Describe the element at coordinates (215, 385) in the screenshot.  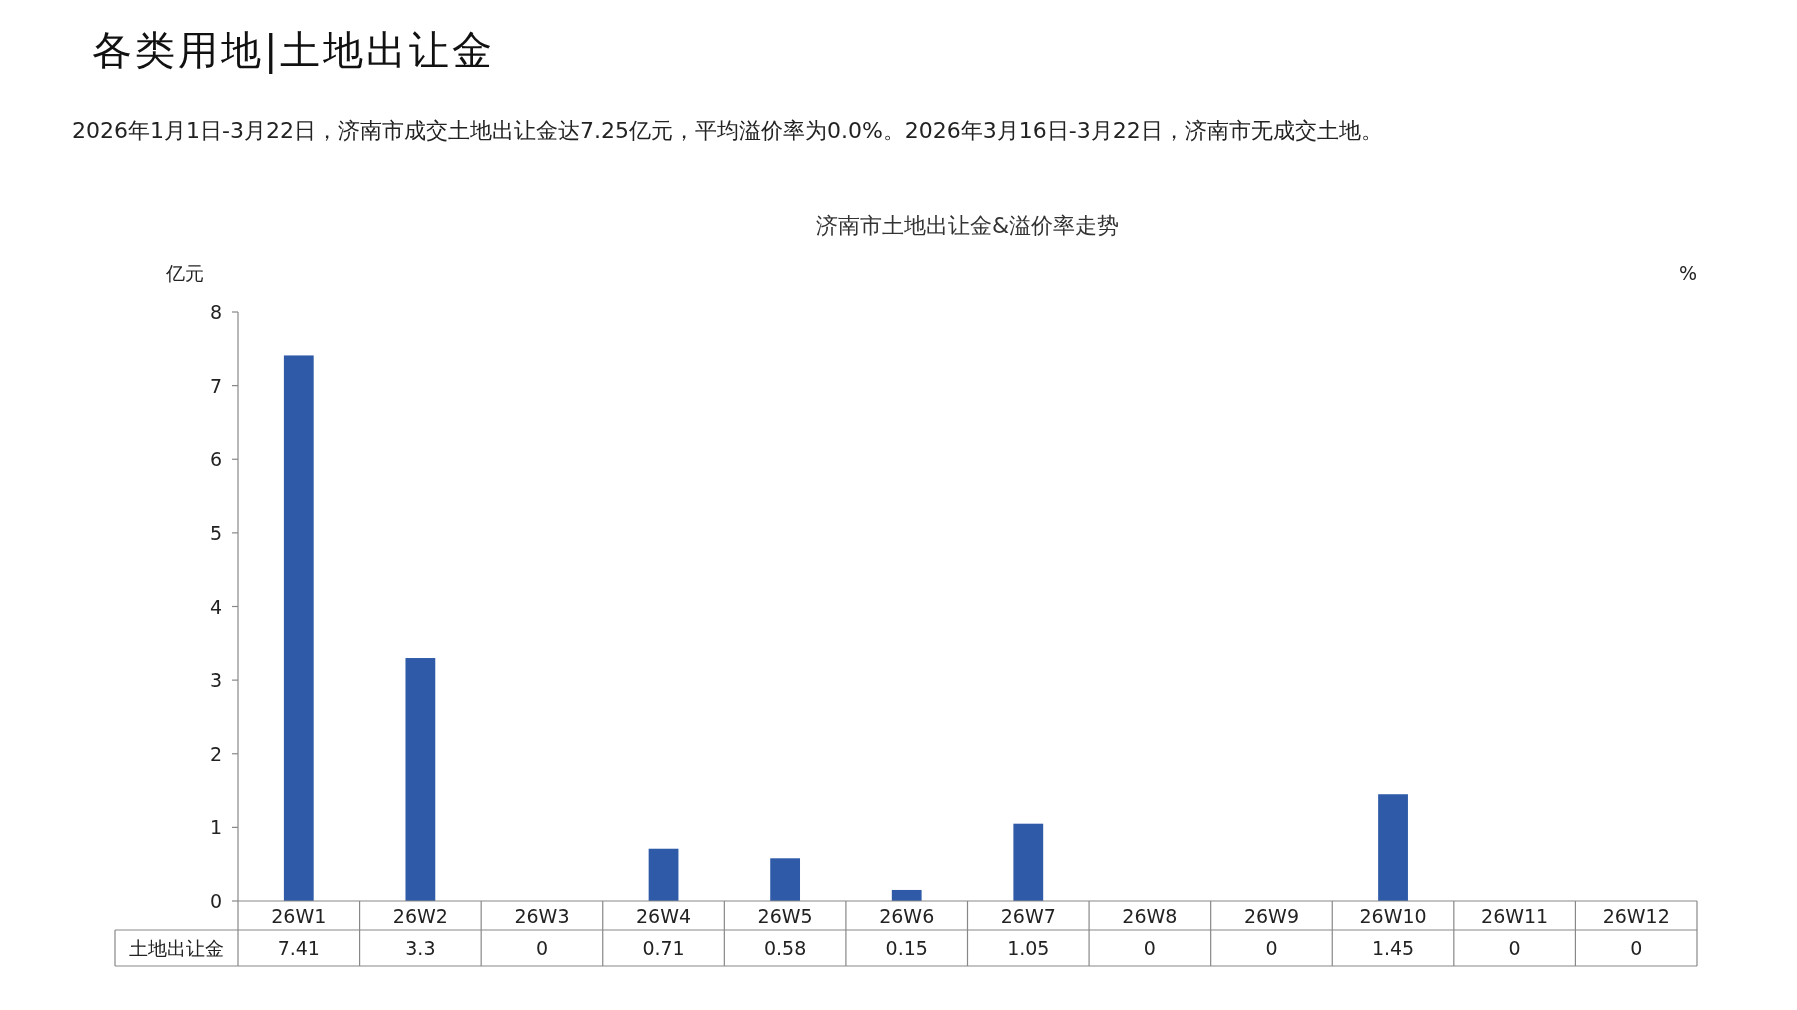
I see `y-tick-label: 7` at that location.